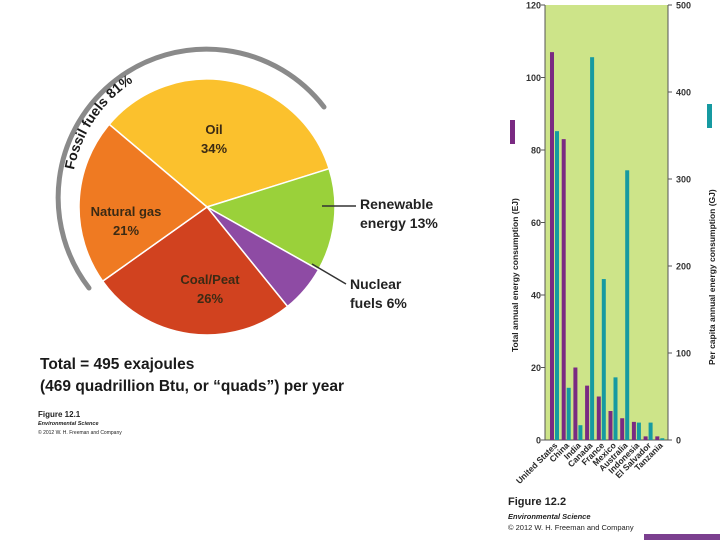  I want to click on renewable-callout-label-1: Renewable, so click(396, 204).